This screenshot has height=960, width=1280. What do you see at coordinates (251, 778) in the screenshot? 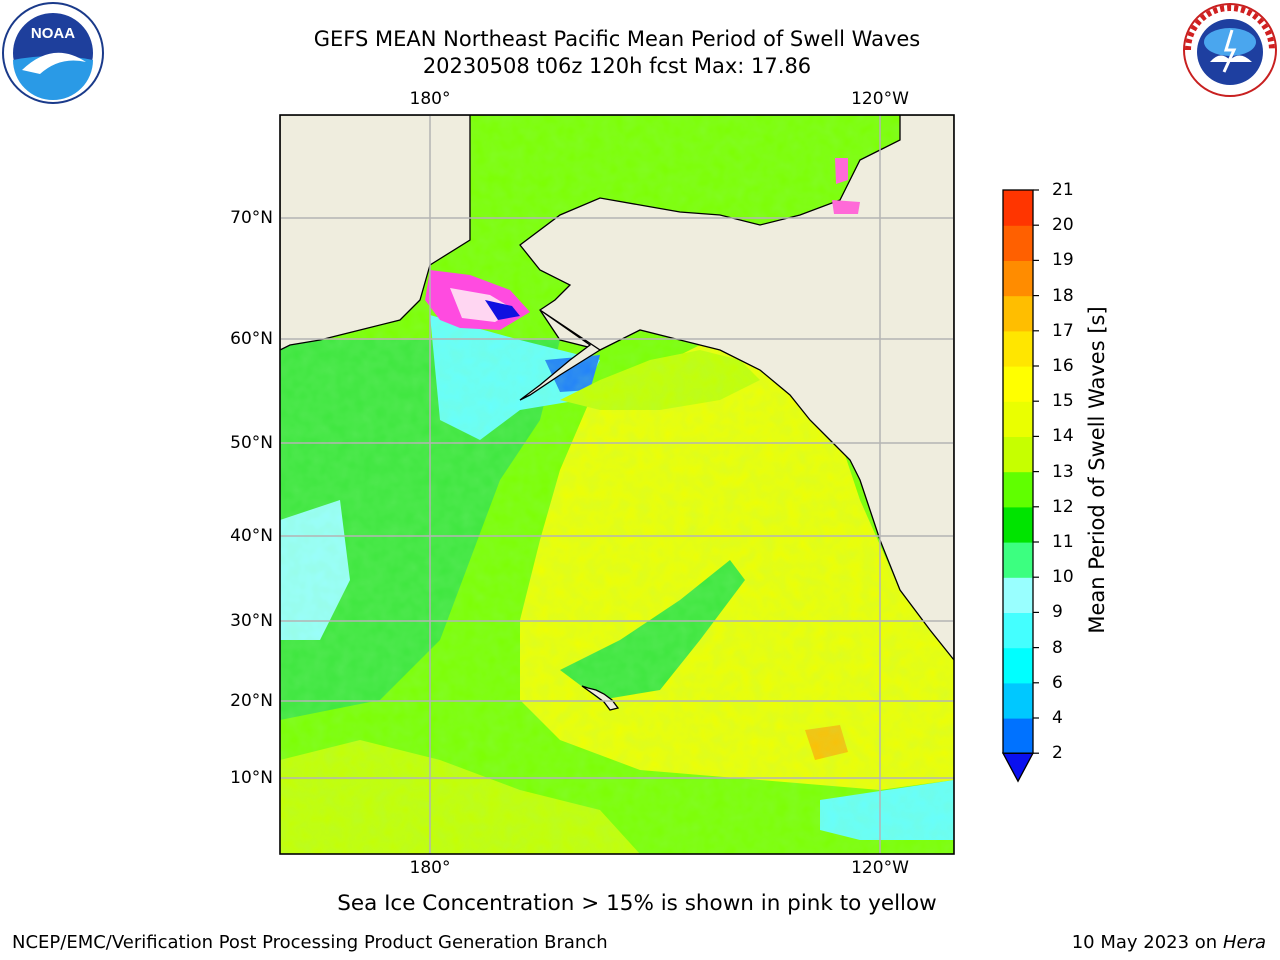
I see `lat-label-10n: 10°N` at bounding box center [251, 778].